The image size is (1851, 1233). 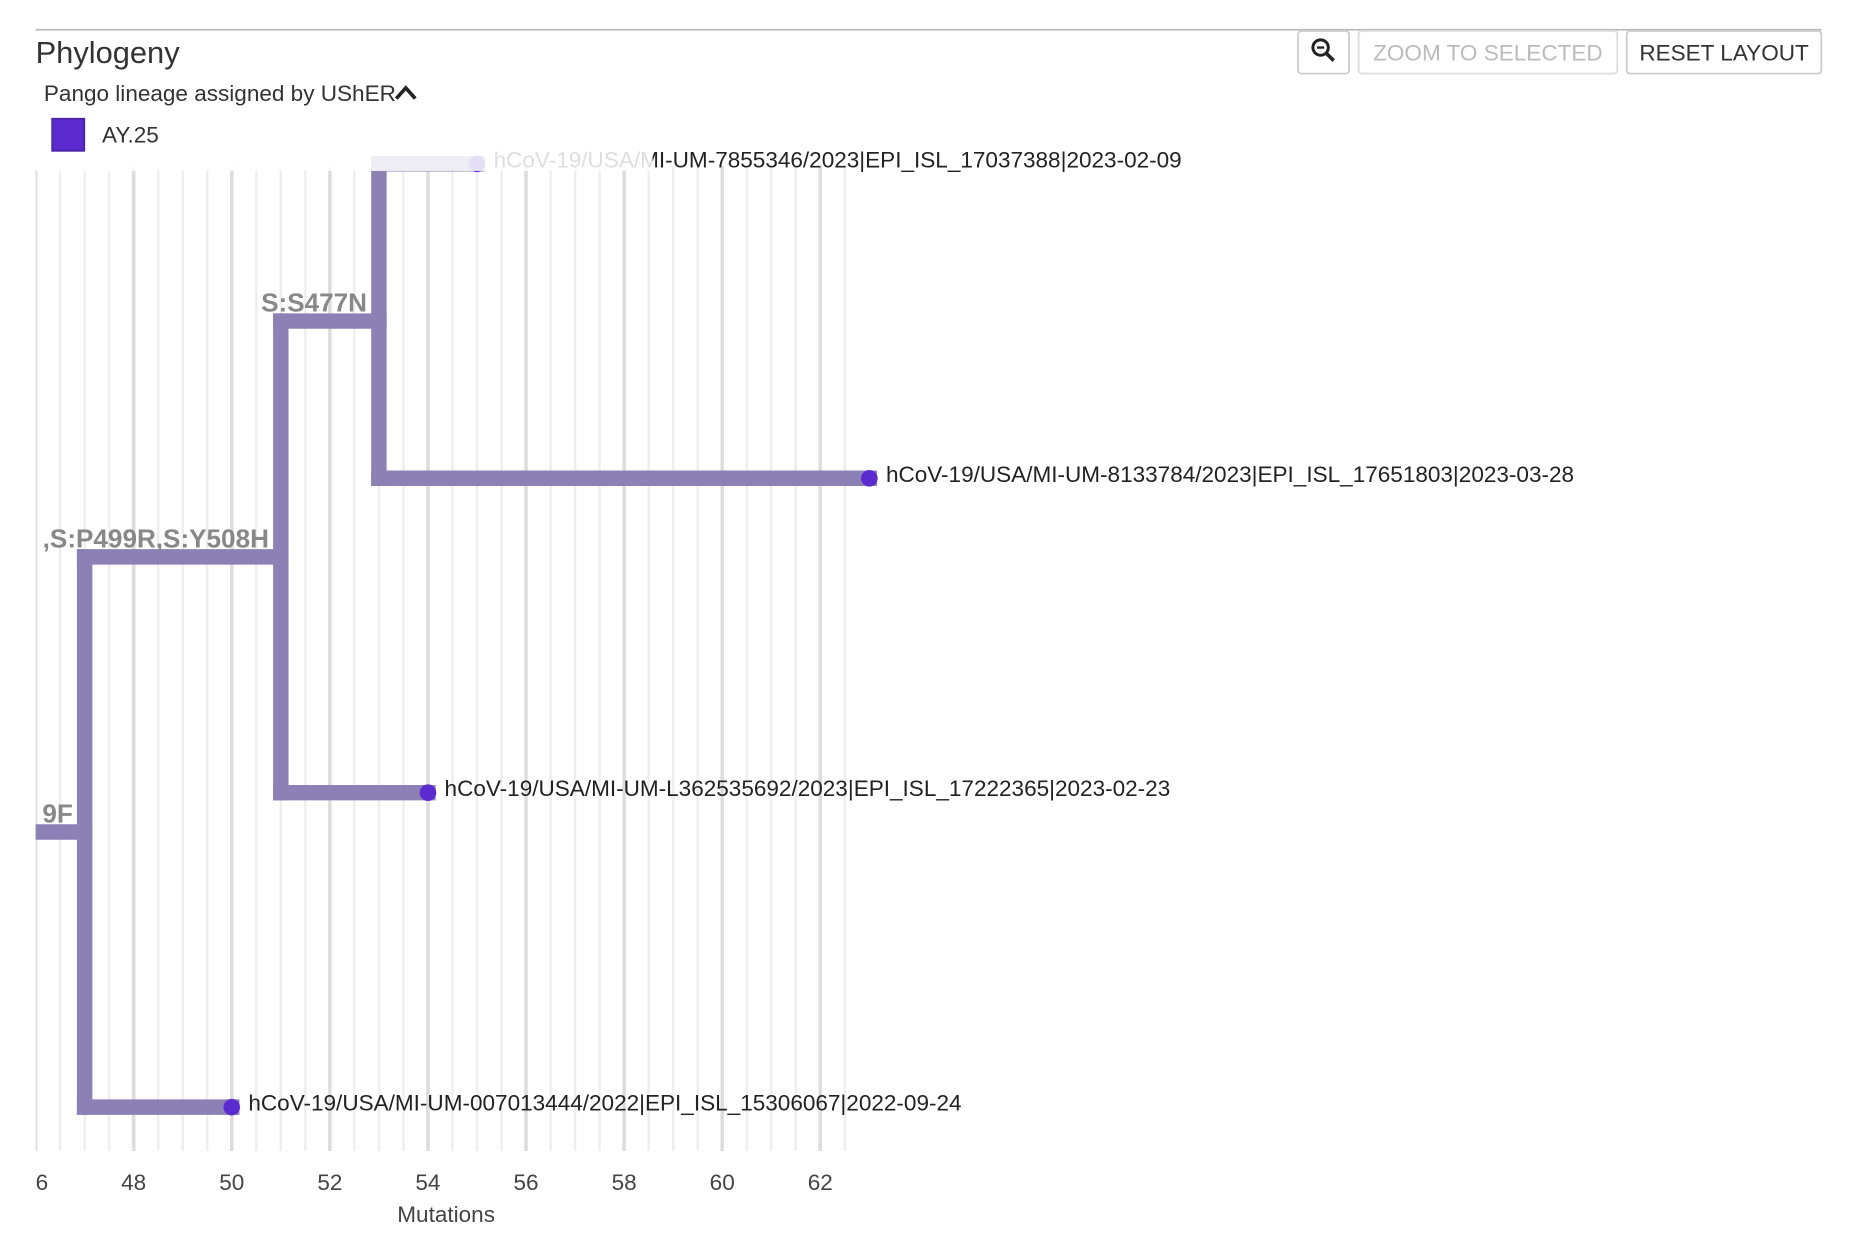 I want to click on zoom-button, so click(x=1323, y=52).